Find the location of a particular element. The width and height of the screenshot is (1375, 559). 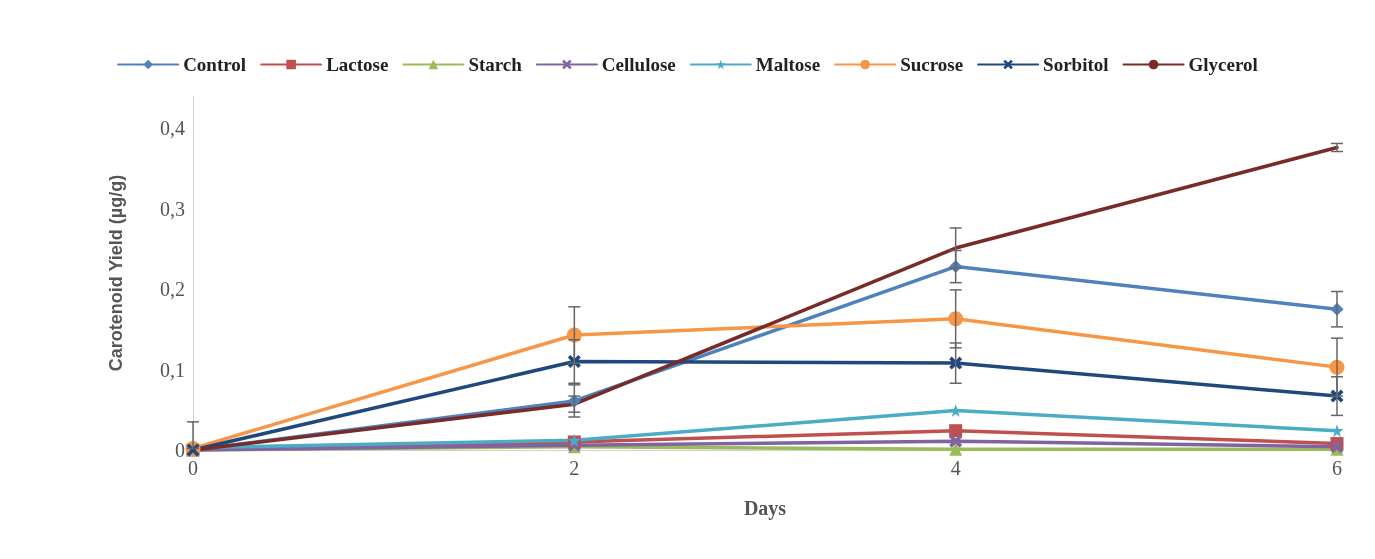

legend-label: Lactose is located at coordinates (357, 64).